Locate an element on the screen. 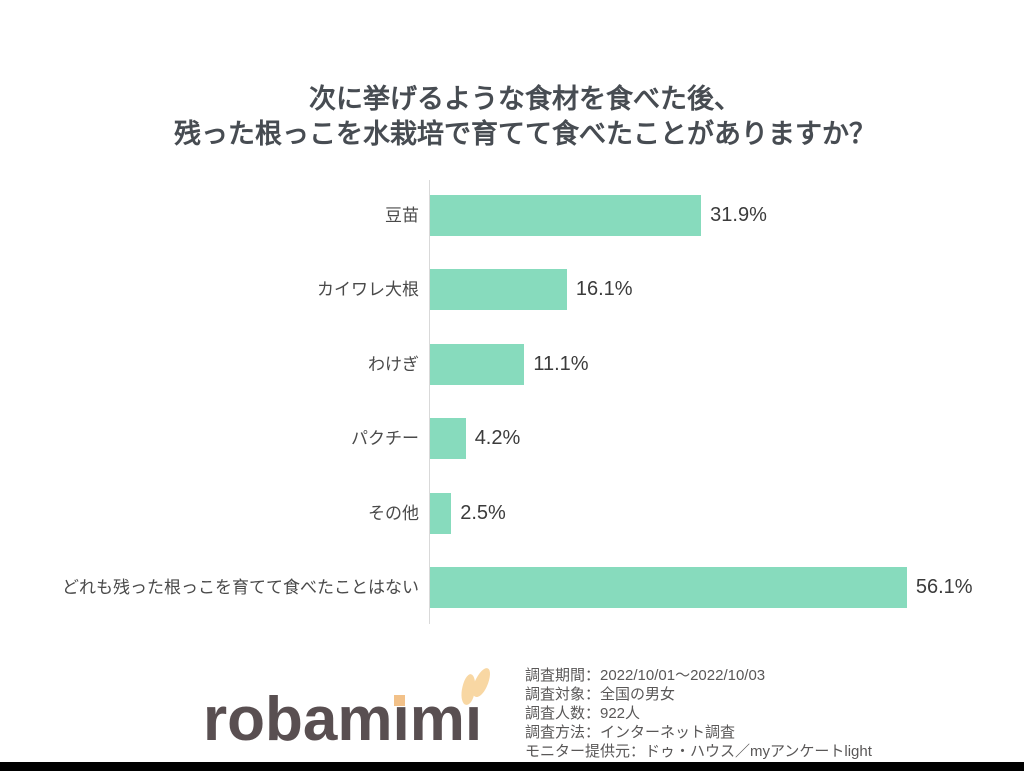  value-label: 2.5% is located at coordinates (483, 512).